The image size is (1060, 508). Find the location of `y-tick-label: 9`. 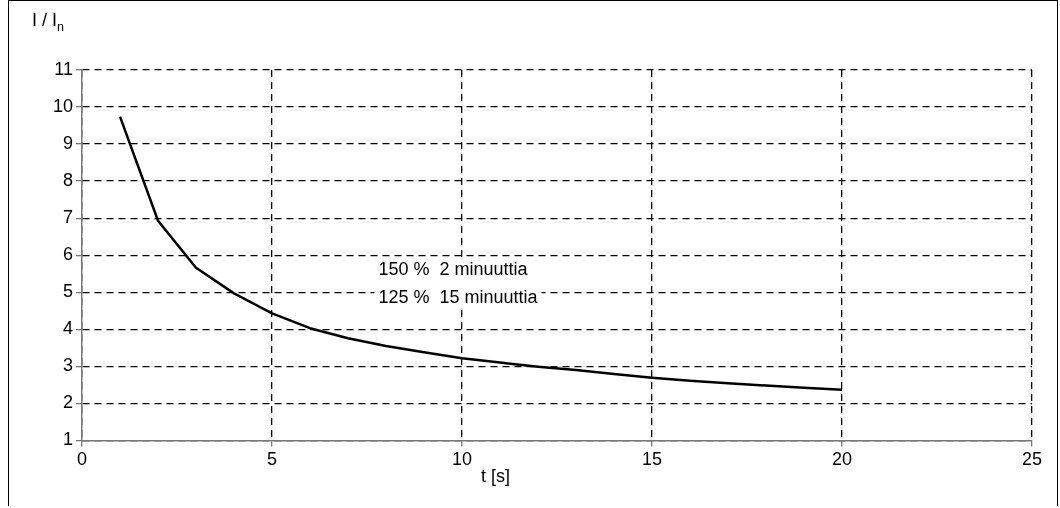

y-tick-label: 9 is located at coordinates (68, 143).